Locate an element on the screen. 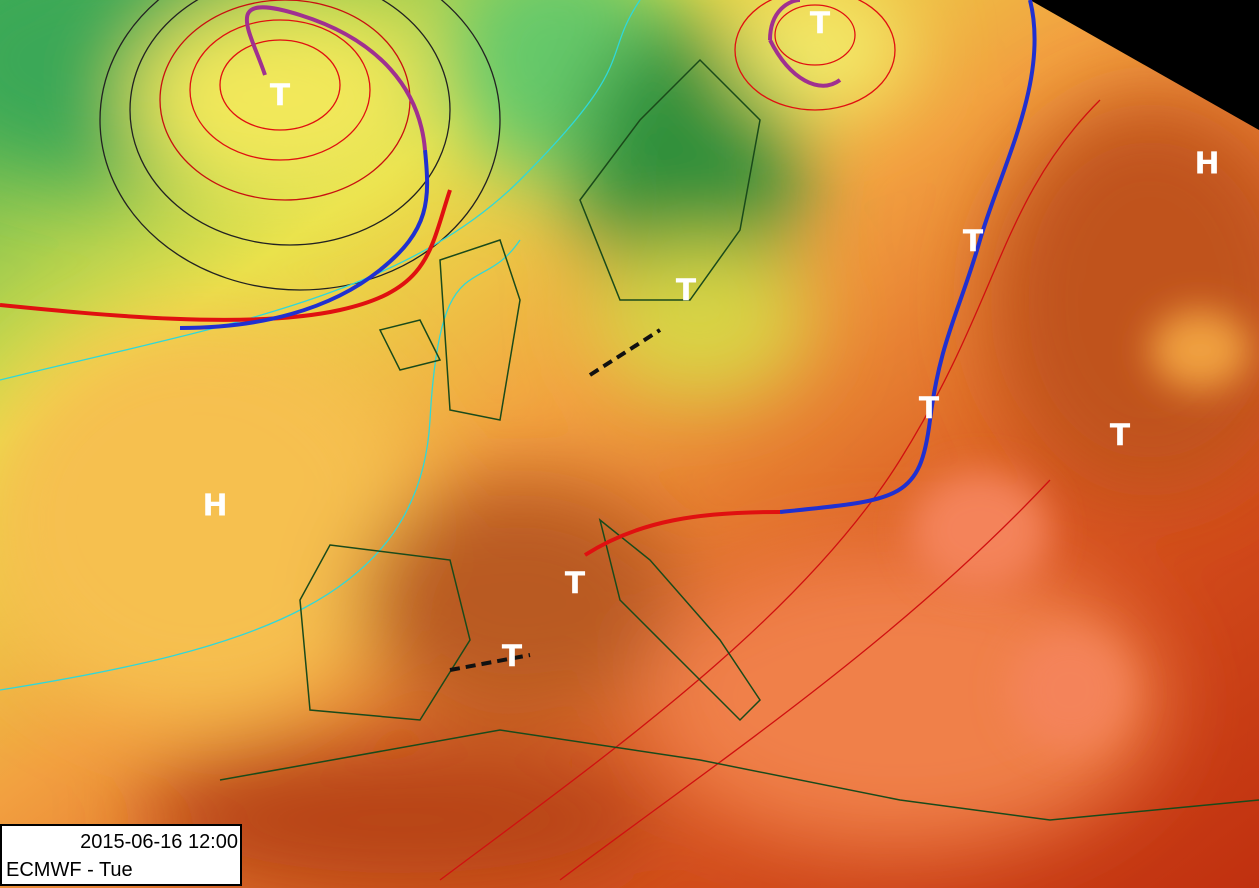  warm-patches is located at coordinates (1080, 530).